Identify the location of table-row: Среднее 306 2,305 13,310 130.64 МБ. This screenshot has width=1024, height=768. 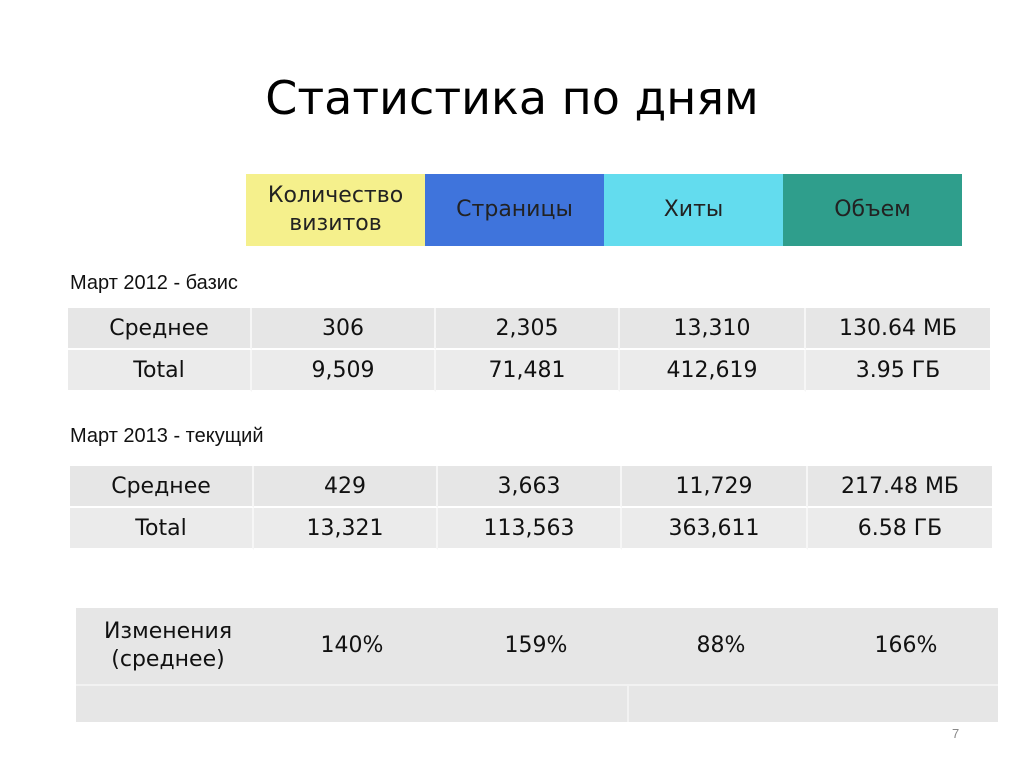
(529, 329).